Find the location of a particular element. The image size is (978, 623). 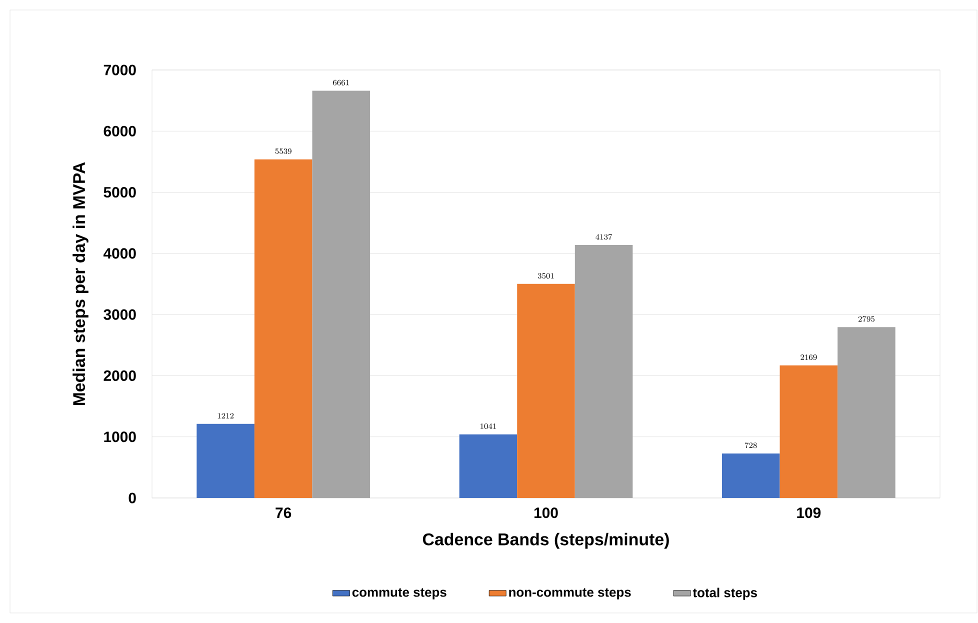

x-axis-title: Cadence Bands (steps/minute) is located at coordinates (545, 540).